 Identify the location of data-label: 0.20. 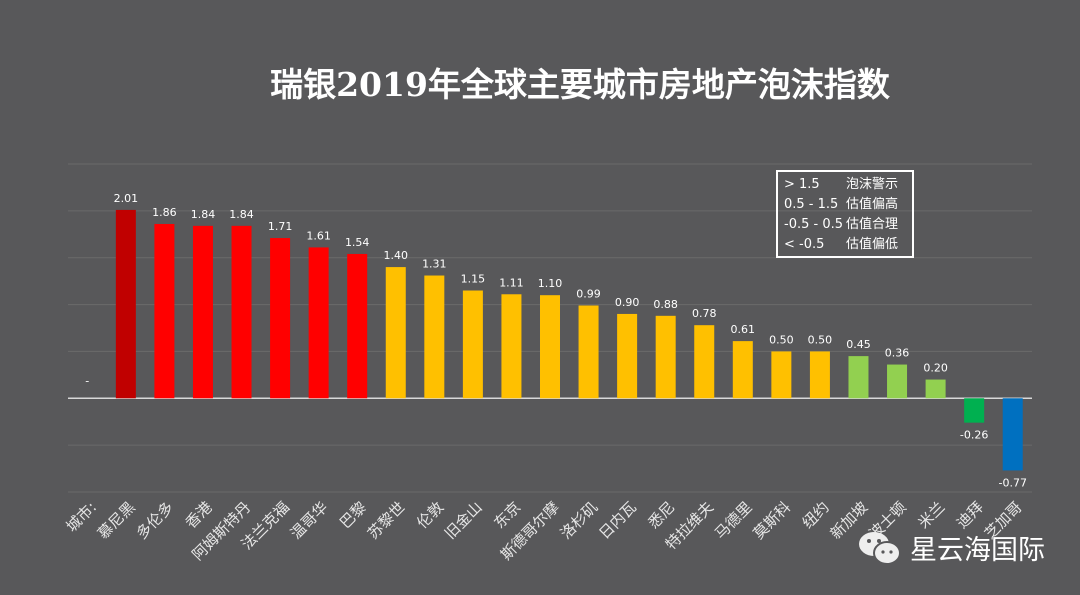
(935, 368).